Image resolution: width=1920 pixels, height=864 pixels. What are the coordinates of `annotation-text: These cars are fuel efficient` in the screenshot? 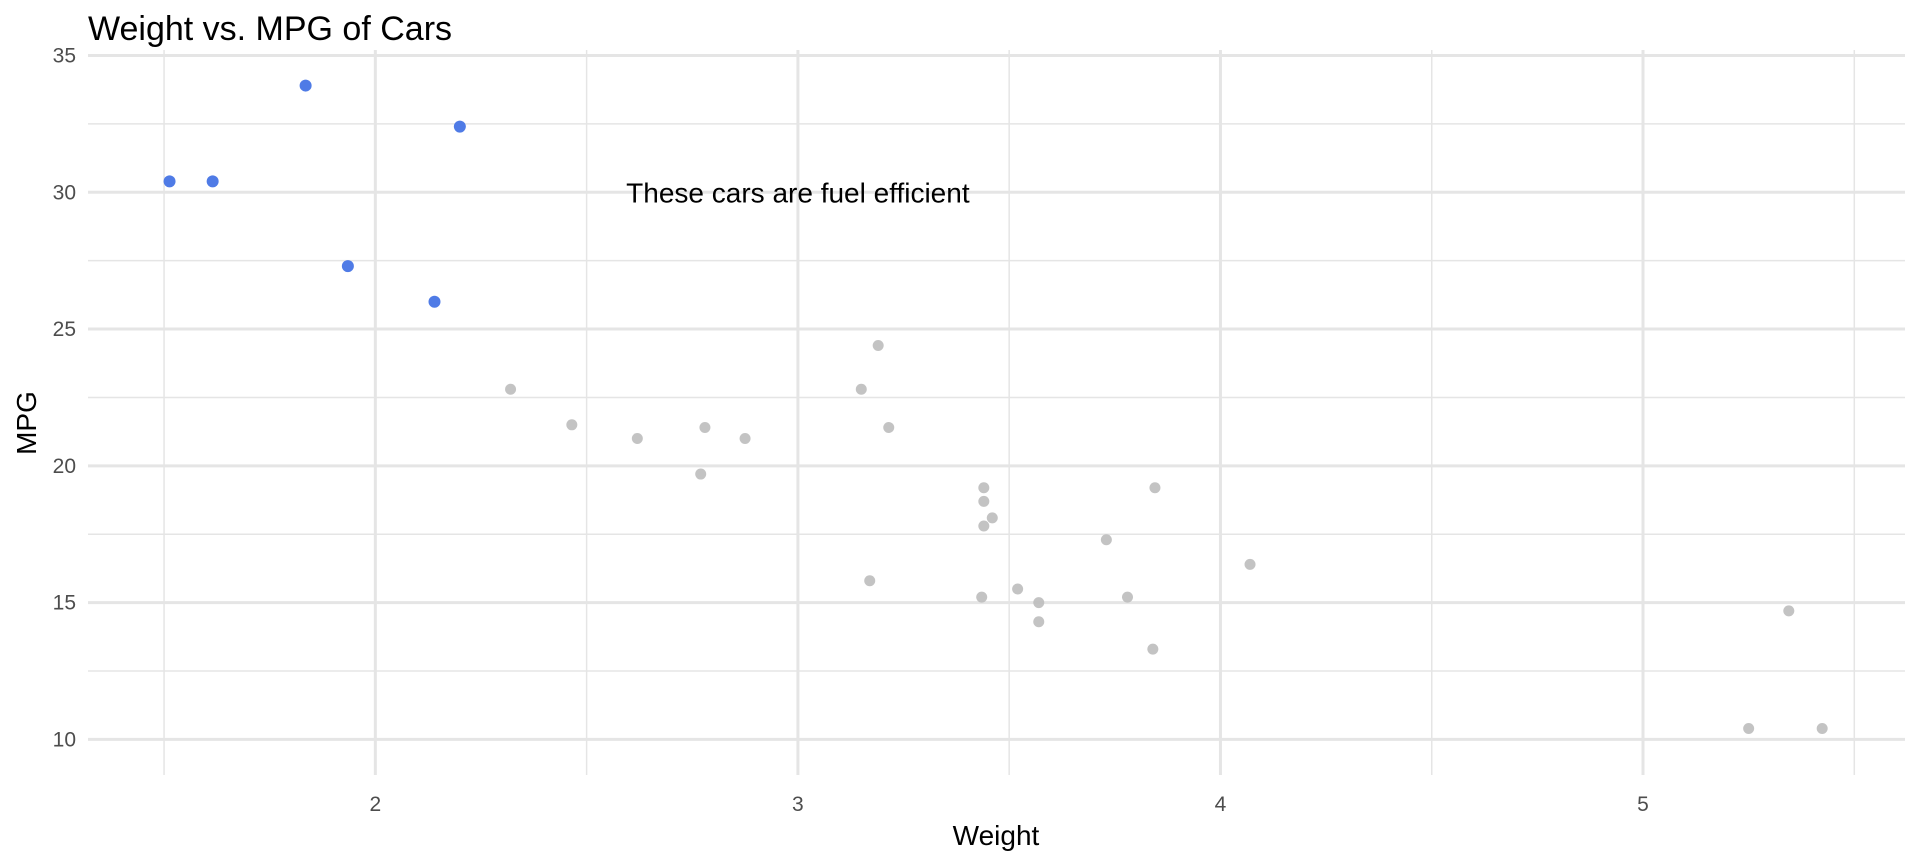 It's located at (798, 192).